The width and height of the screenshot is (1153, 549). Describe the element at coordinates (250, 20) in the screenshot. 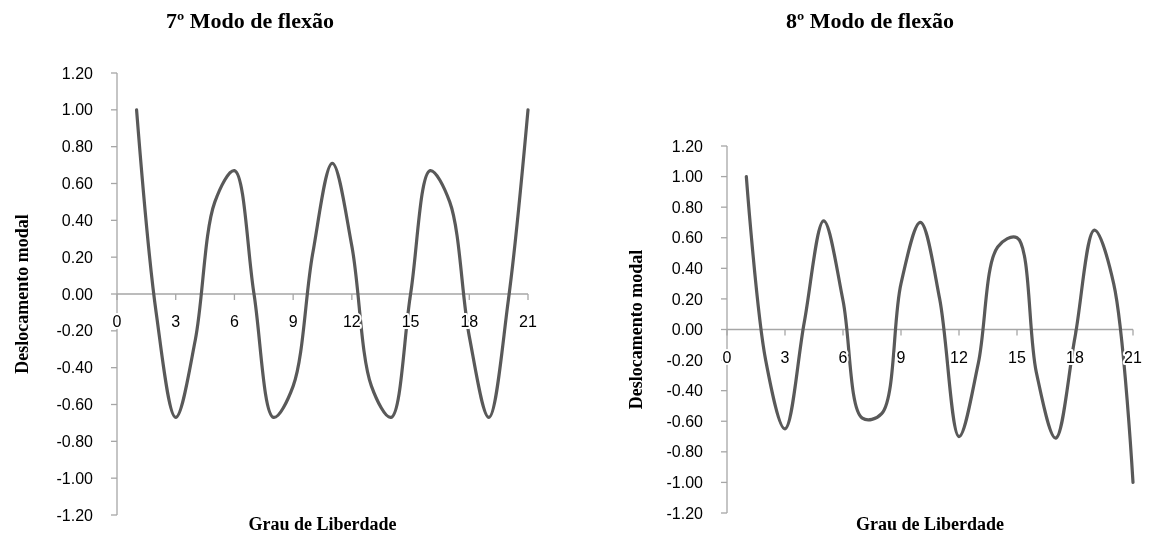

I see `chart-title: 7º Modo de flexão` at that location.